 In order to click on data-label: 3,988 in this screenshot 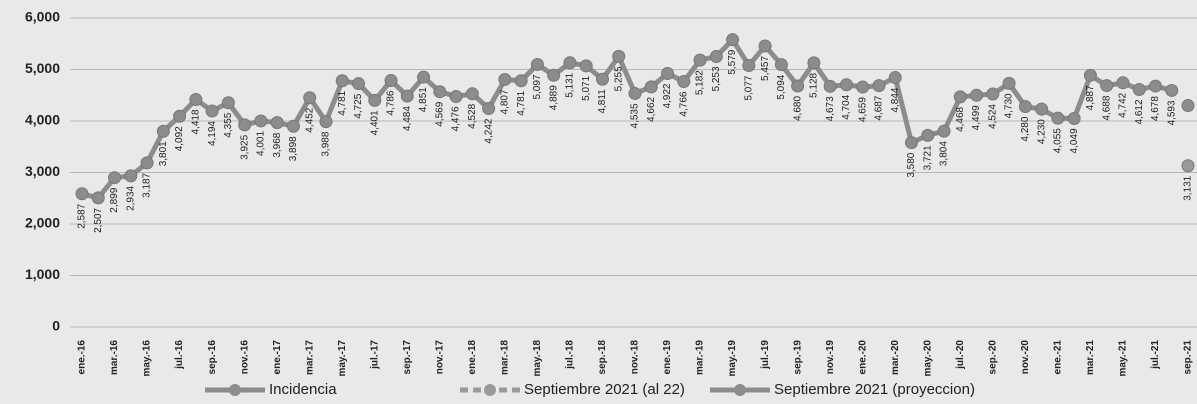, I will do `click(326, 143)`.